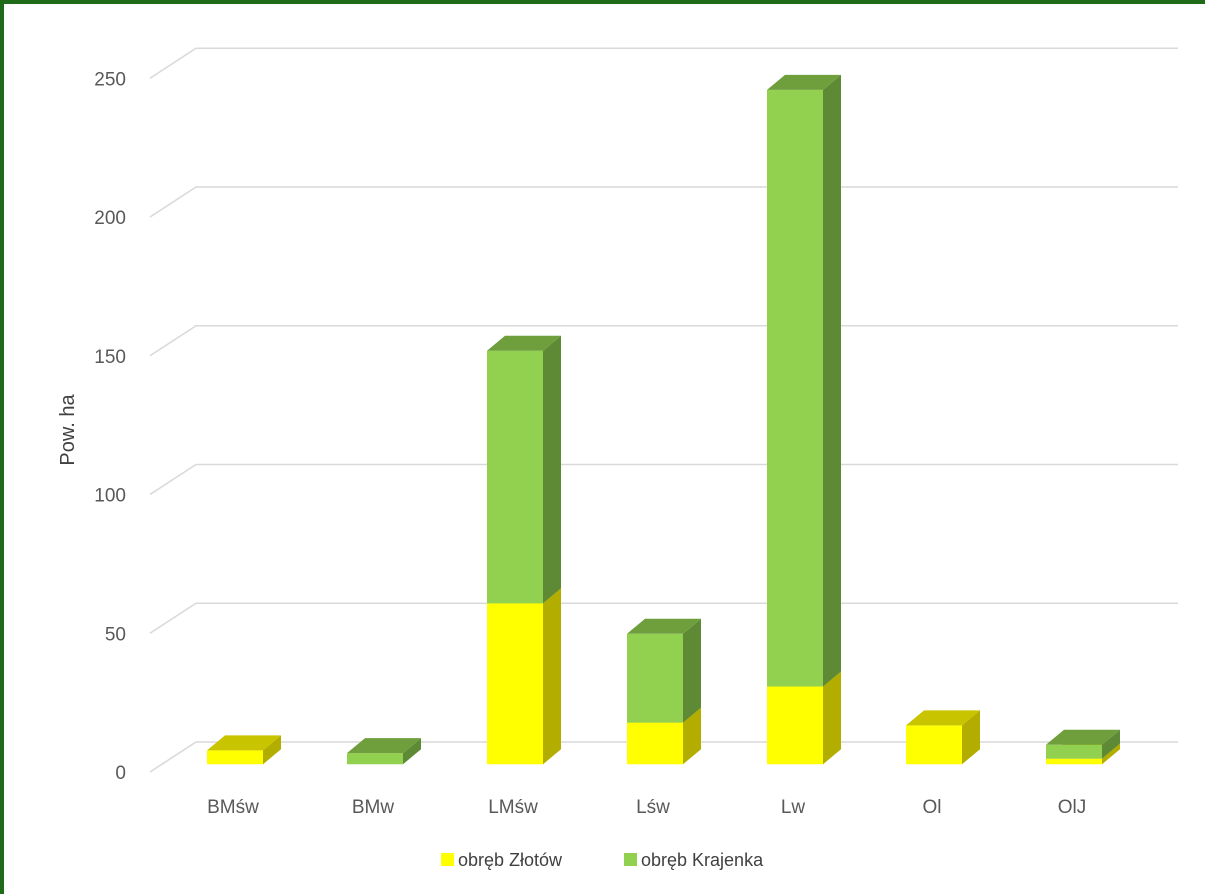  What do you see at coordinates (932, 807) in the screenshot?
I see `x-tick-label: Ol` at bounding box center [932, 807].